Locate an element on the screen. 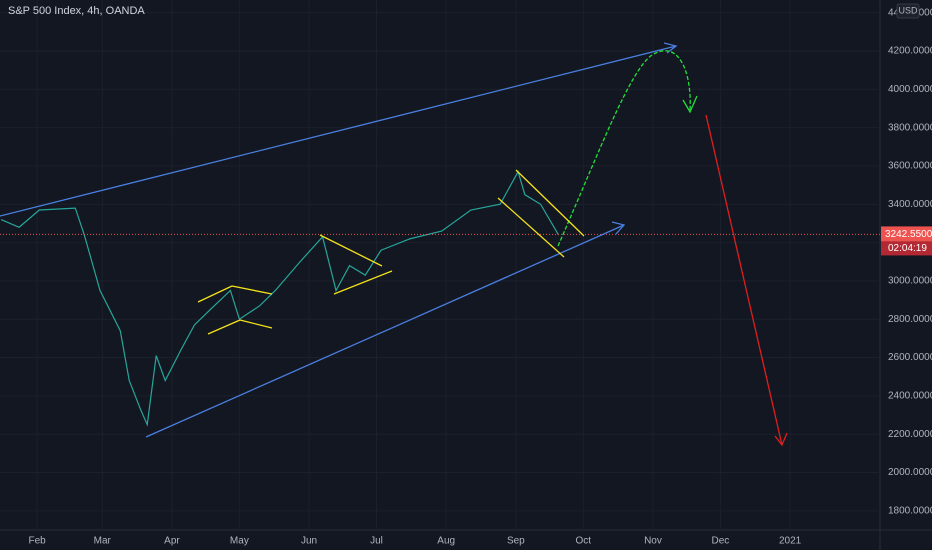  x-tick-label: Dec is located at coordinates (721, 541).